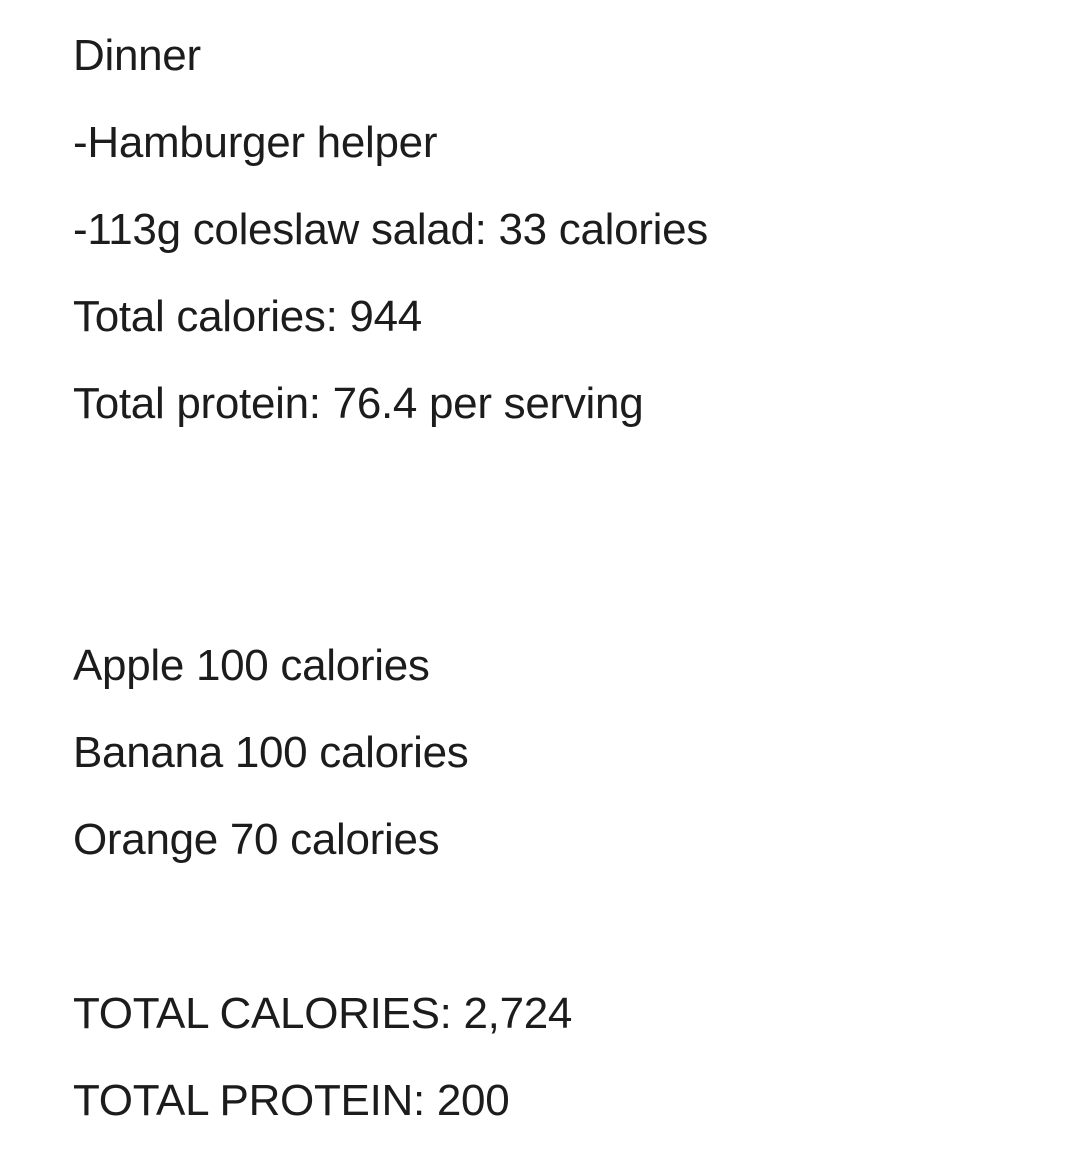  Describe the element at coordinates (390, 229) in the screenshot. I see `note-line: -113g coleslaw salad: 33 calories` at that location.